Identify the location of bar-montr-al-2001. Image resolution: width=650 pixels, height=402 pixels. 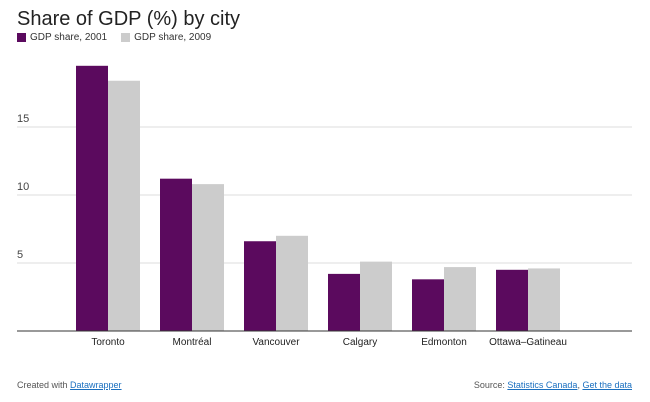
(176, 254).